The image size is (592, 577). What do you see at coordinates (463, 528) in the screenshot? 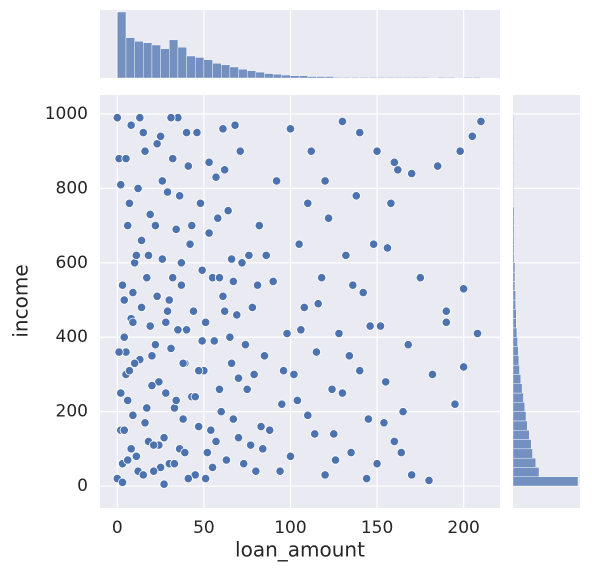
I see `x-tick-label: 200` at bounding box center [463, 528].